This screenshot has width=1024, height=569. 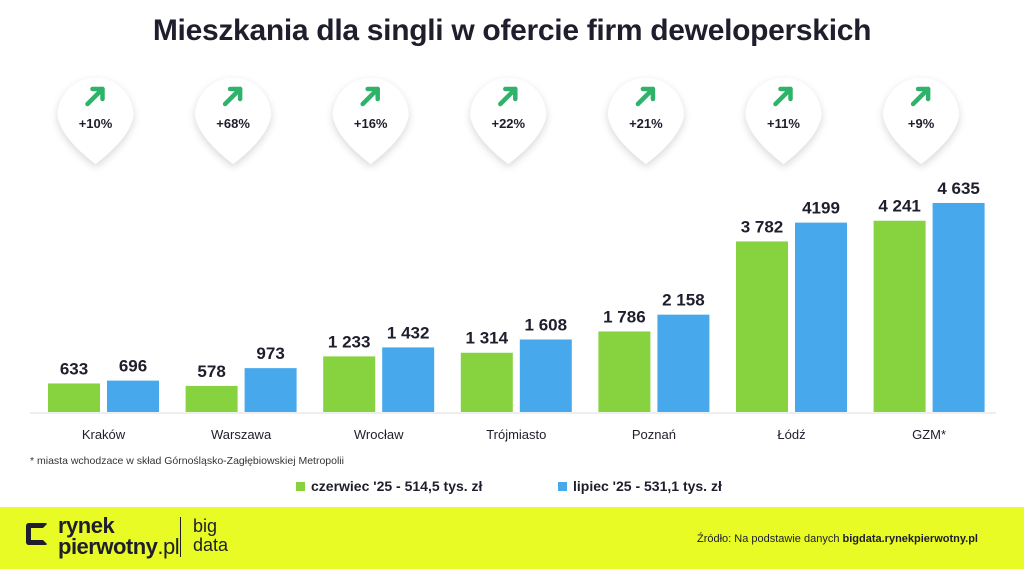 I want to click on x-tick-label-warszawa: Warszawa, so click(x=241, y=434).